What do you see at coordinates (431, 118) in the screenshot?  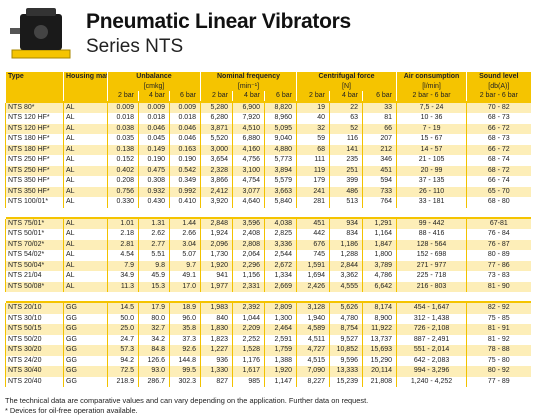 I see `data-cell: 10 - 36` at bounding box center [431, 118].